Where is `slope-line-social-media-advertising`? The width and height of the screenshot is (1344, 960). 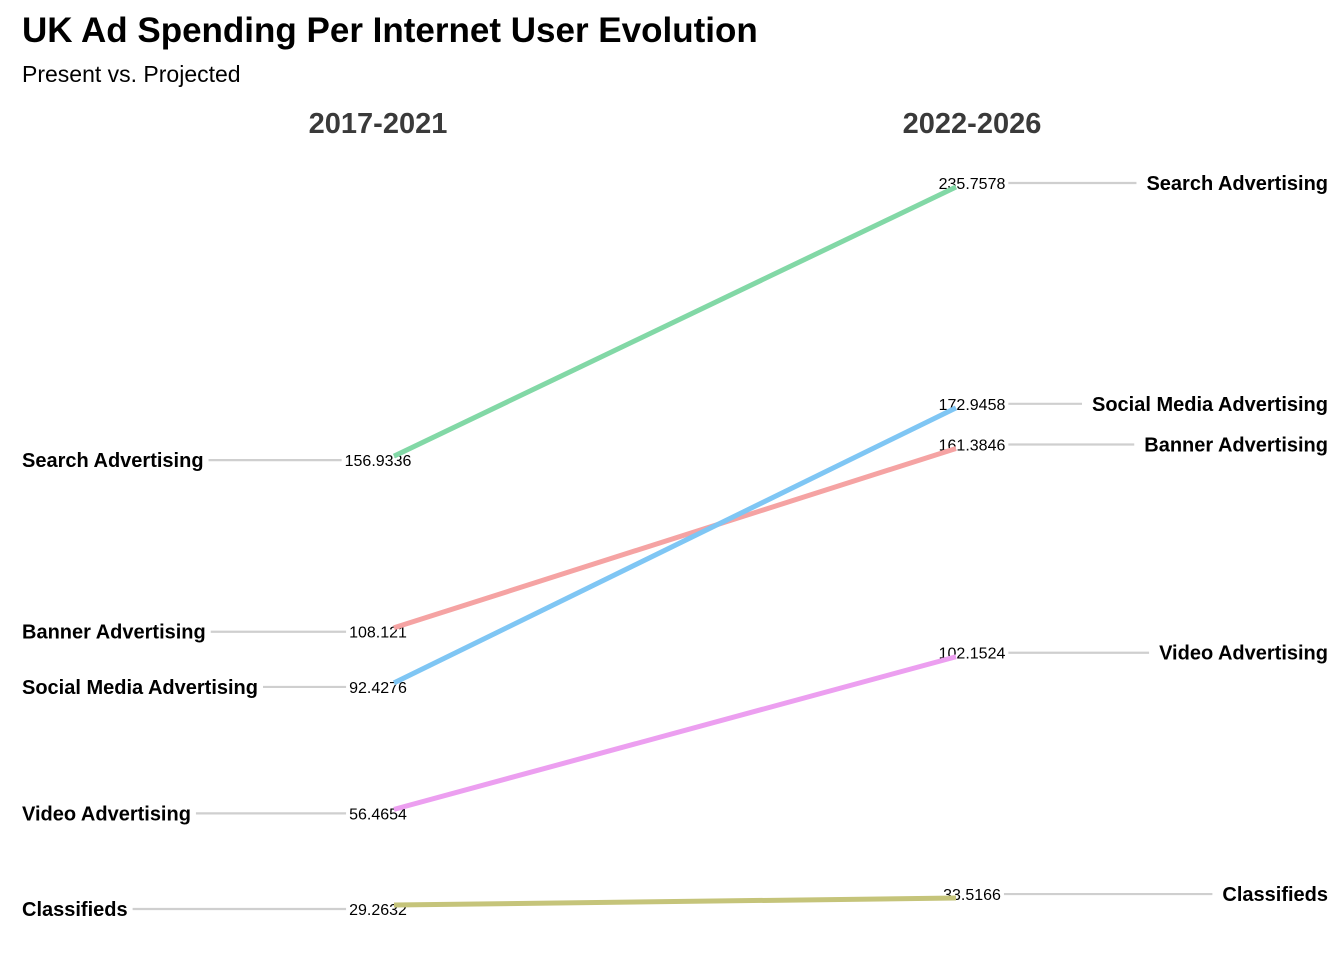 slope-line-social-media-advertising is located at coordinates (675, 545).